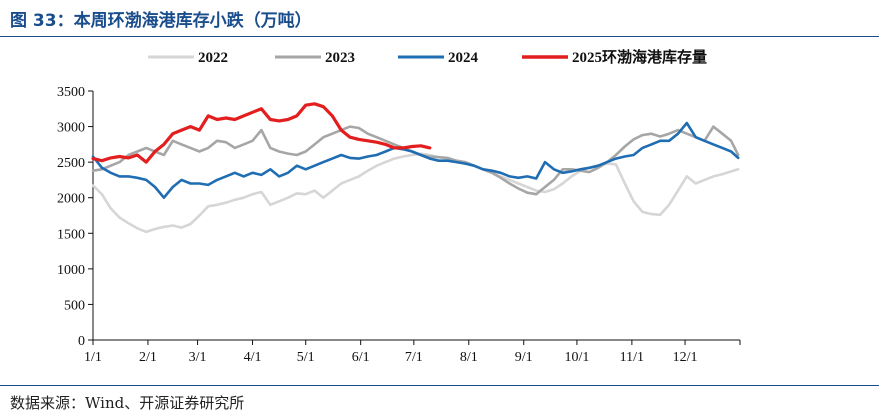  I want to click on x-tick-label: 9/1, so click(524, 357).